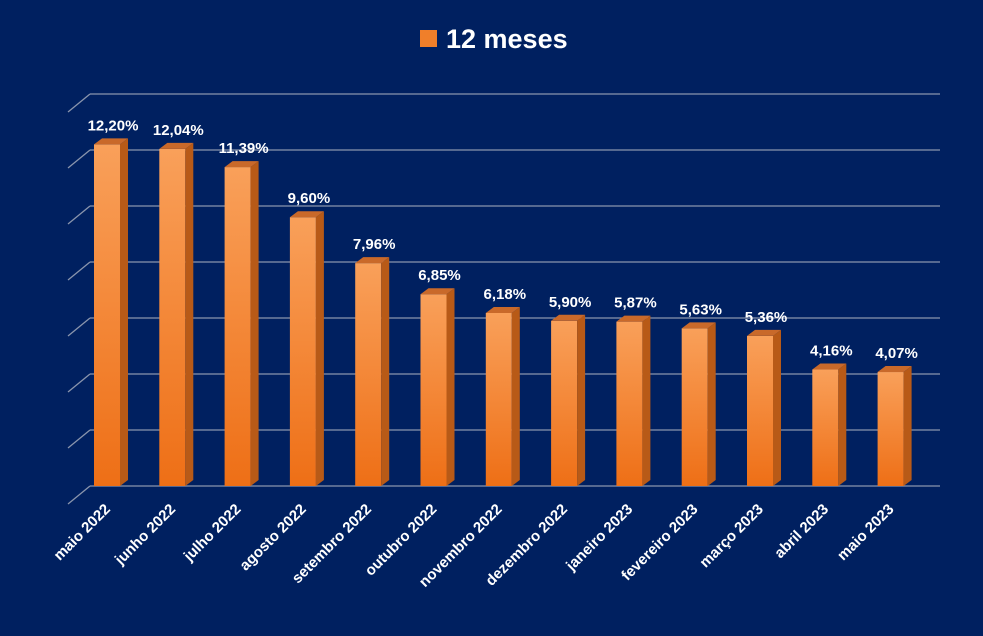 This screenshot has height=636, width=983. What do you see at coordinates (428, 38) in the screenshot?
I see `legend-swatch` at bounding box center [428, 38].